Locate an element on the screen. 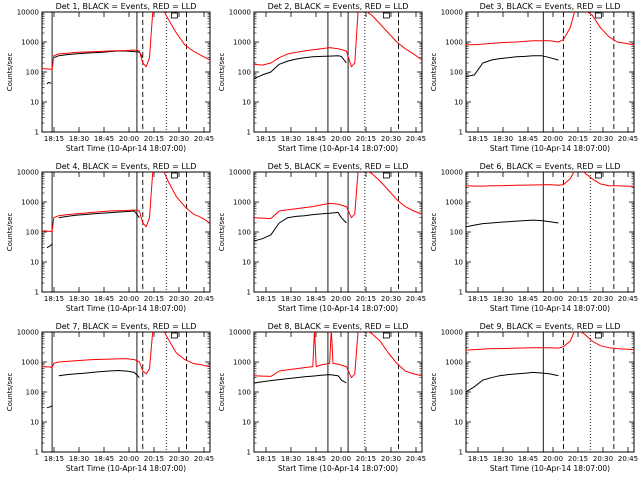 This screenshot has width=640, height=480. panel-title: Det 7, BLACK = Events, RED = LLD is located at coordinates (126, 326).